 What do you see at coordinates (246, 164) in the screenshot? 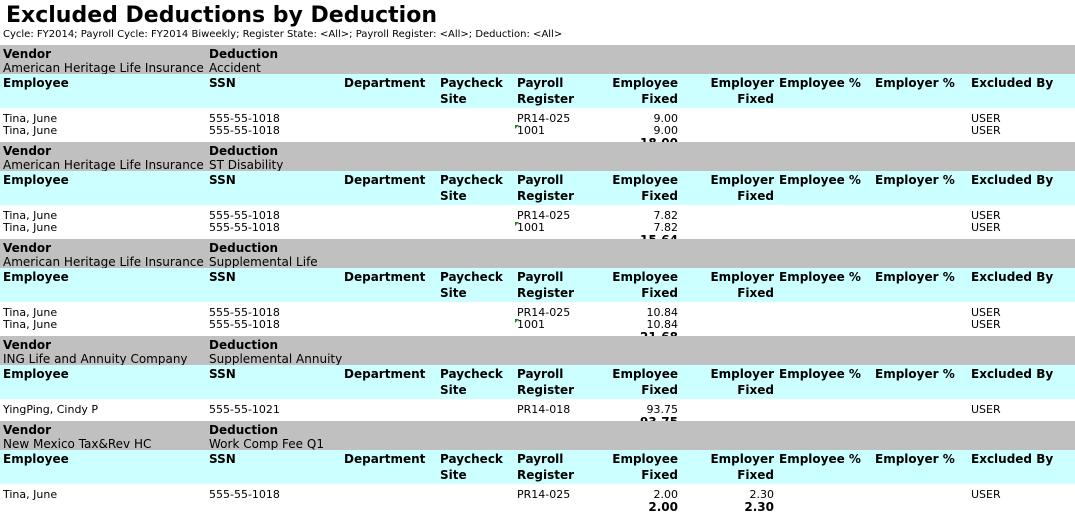
I see `deduction-name: ST Disability` at bounding box center [246, 164].